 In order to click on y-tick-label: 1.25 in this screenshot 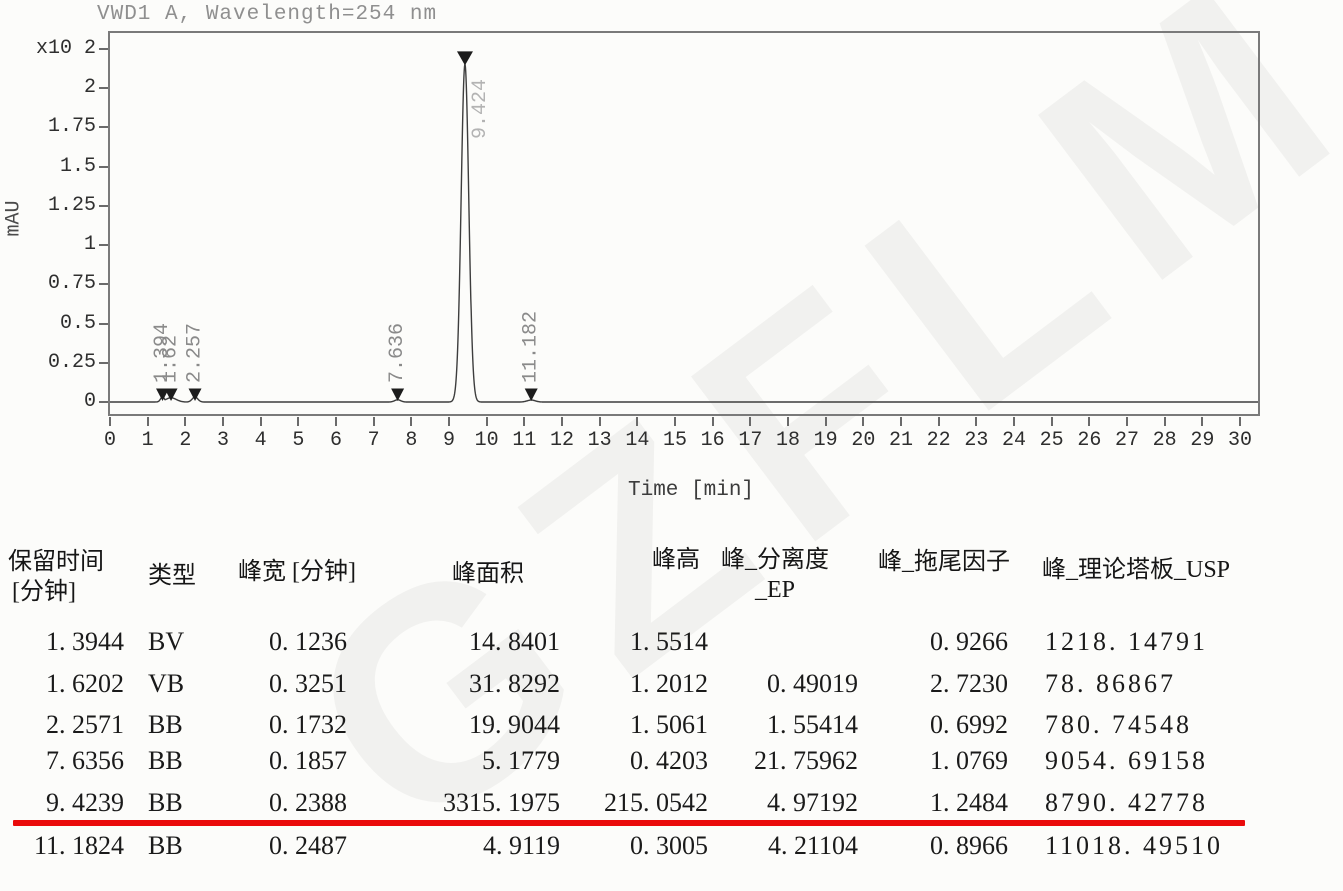, I will do `click(71, 205)`.